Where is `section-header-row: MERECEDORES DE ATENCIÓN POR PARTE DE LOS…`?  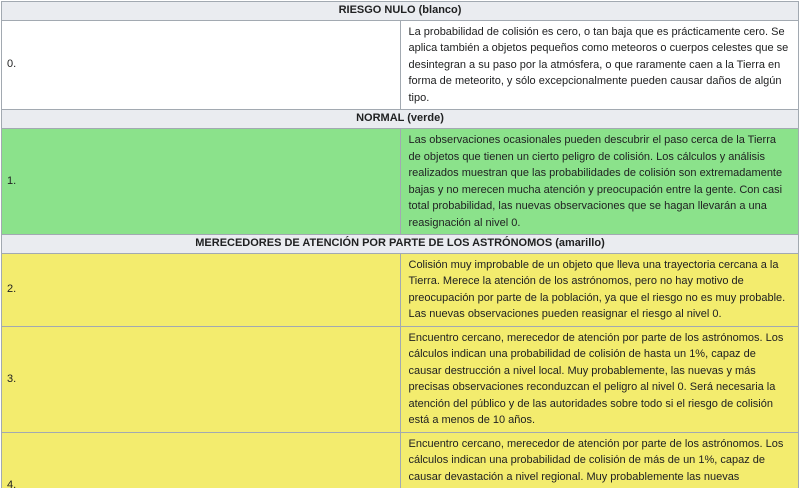
section-header-row: MERECEDORES DE ATENCIÓN POR PARTE DE LOS… is located at coordinates (400, 244).